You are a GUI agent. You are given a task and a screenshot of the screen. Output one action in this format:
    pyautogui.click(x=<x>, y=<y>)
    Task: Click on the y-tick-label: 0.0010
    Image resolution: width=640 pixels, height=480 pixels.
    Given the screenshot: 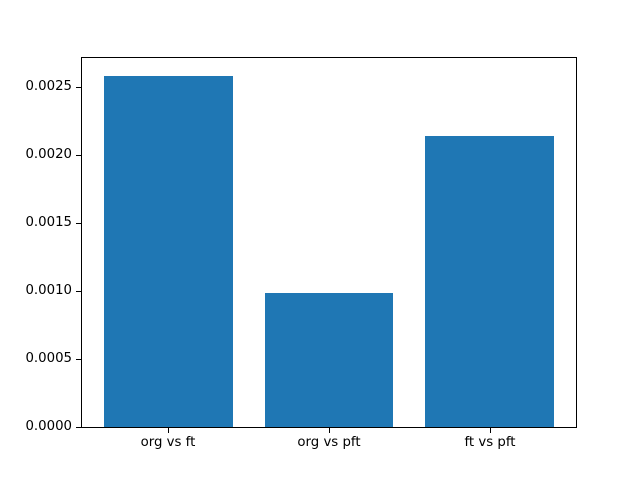 What is the action you would take?
    pyautogui.click(x=48, y=290)
    